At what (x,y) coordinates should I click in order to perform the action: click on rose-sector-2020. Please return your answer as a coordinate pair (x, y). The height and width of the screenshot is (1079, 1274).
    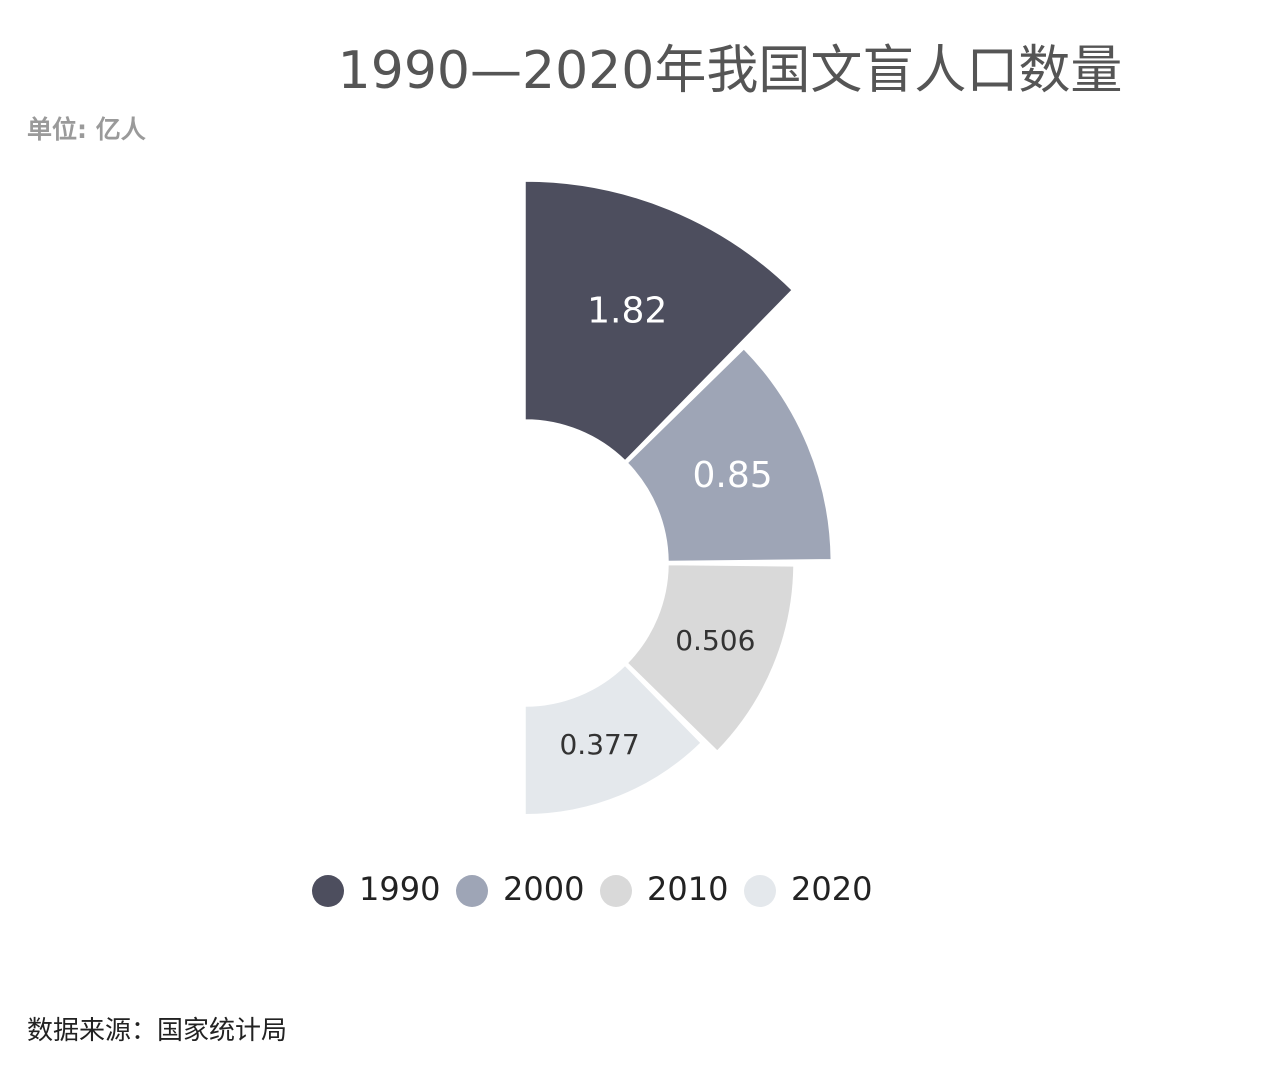
    Looking at the image, I should click on (613, 740).